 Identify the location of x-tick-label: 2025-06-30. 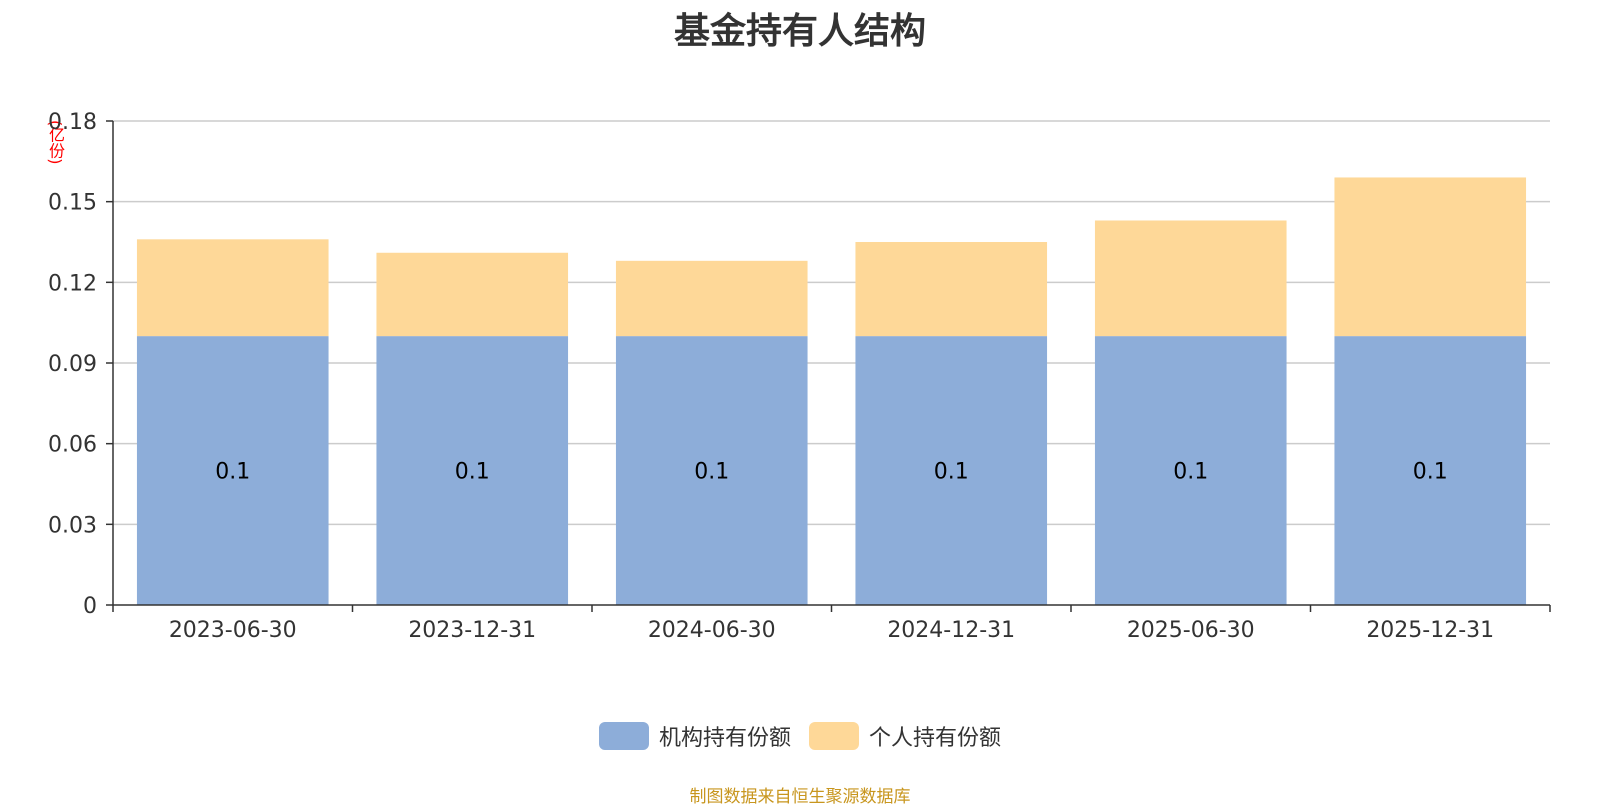
(1191, 630).